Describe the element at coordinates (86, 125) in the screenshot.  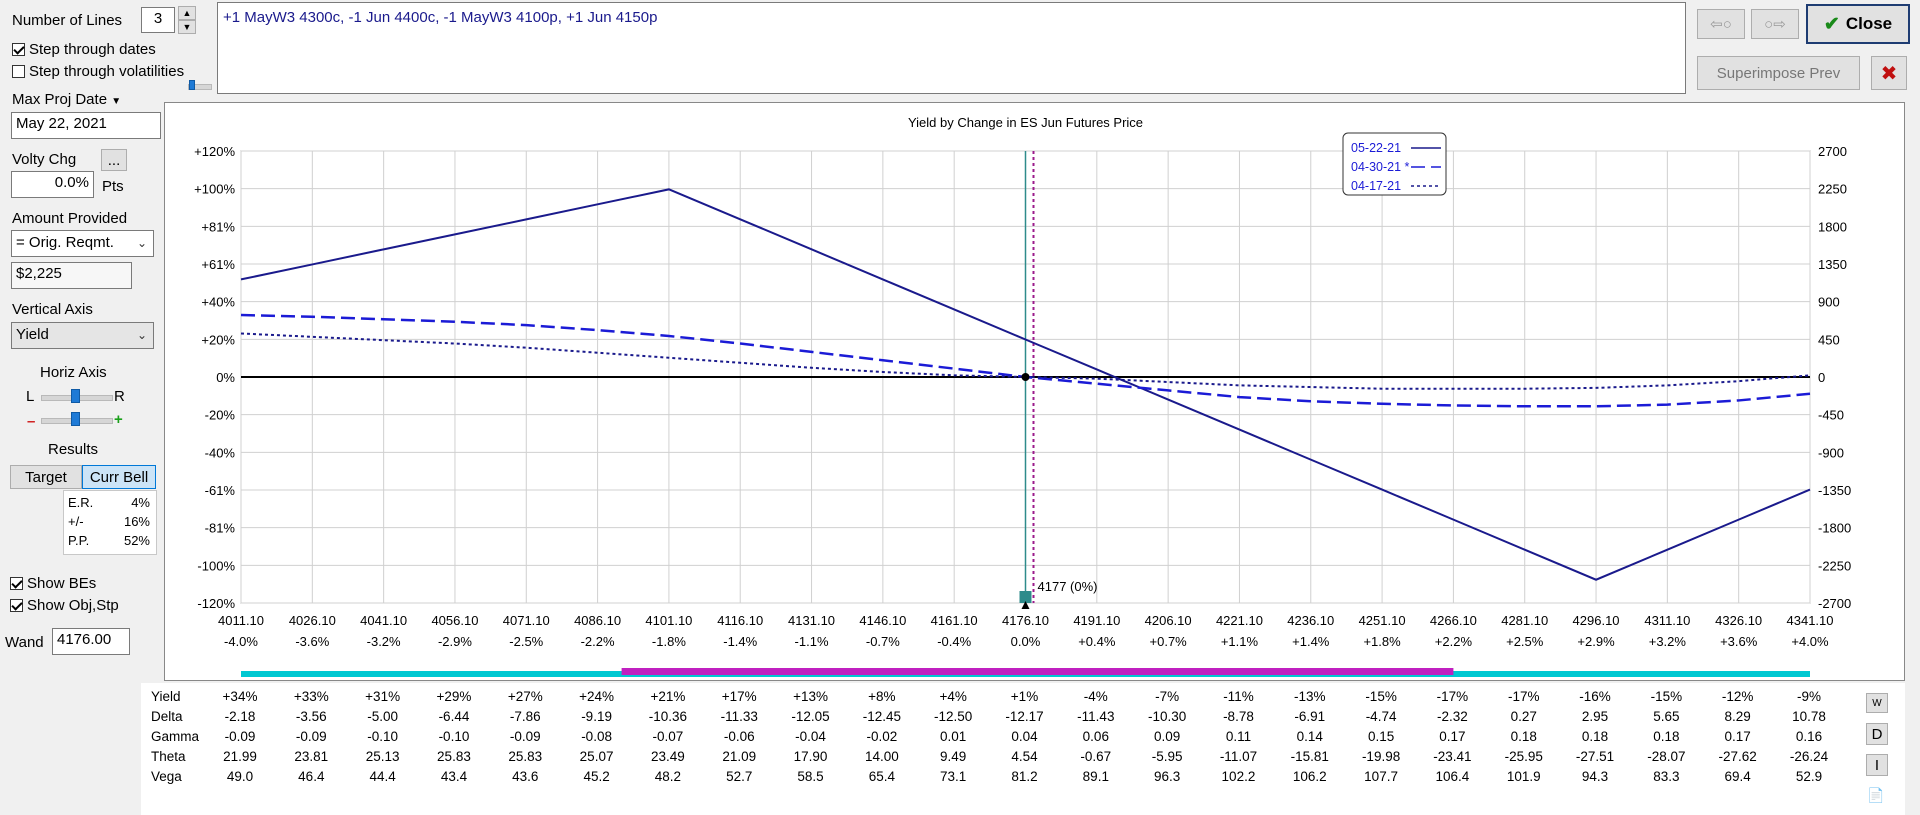
I see `max-proj-date-input: May 22, 2021` at that location.